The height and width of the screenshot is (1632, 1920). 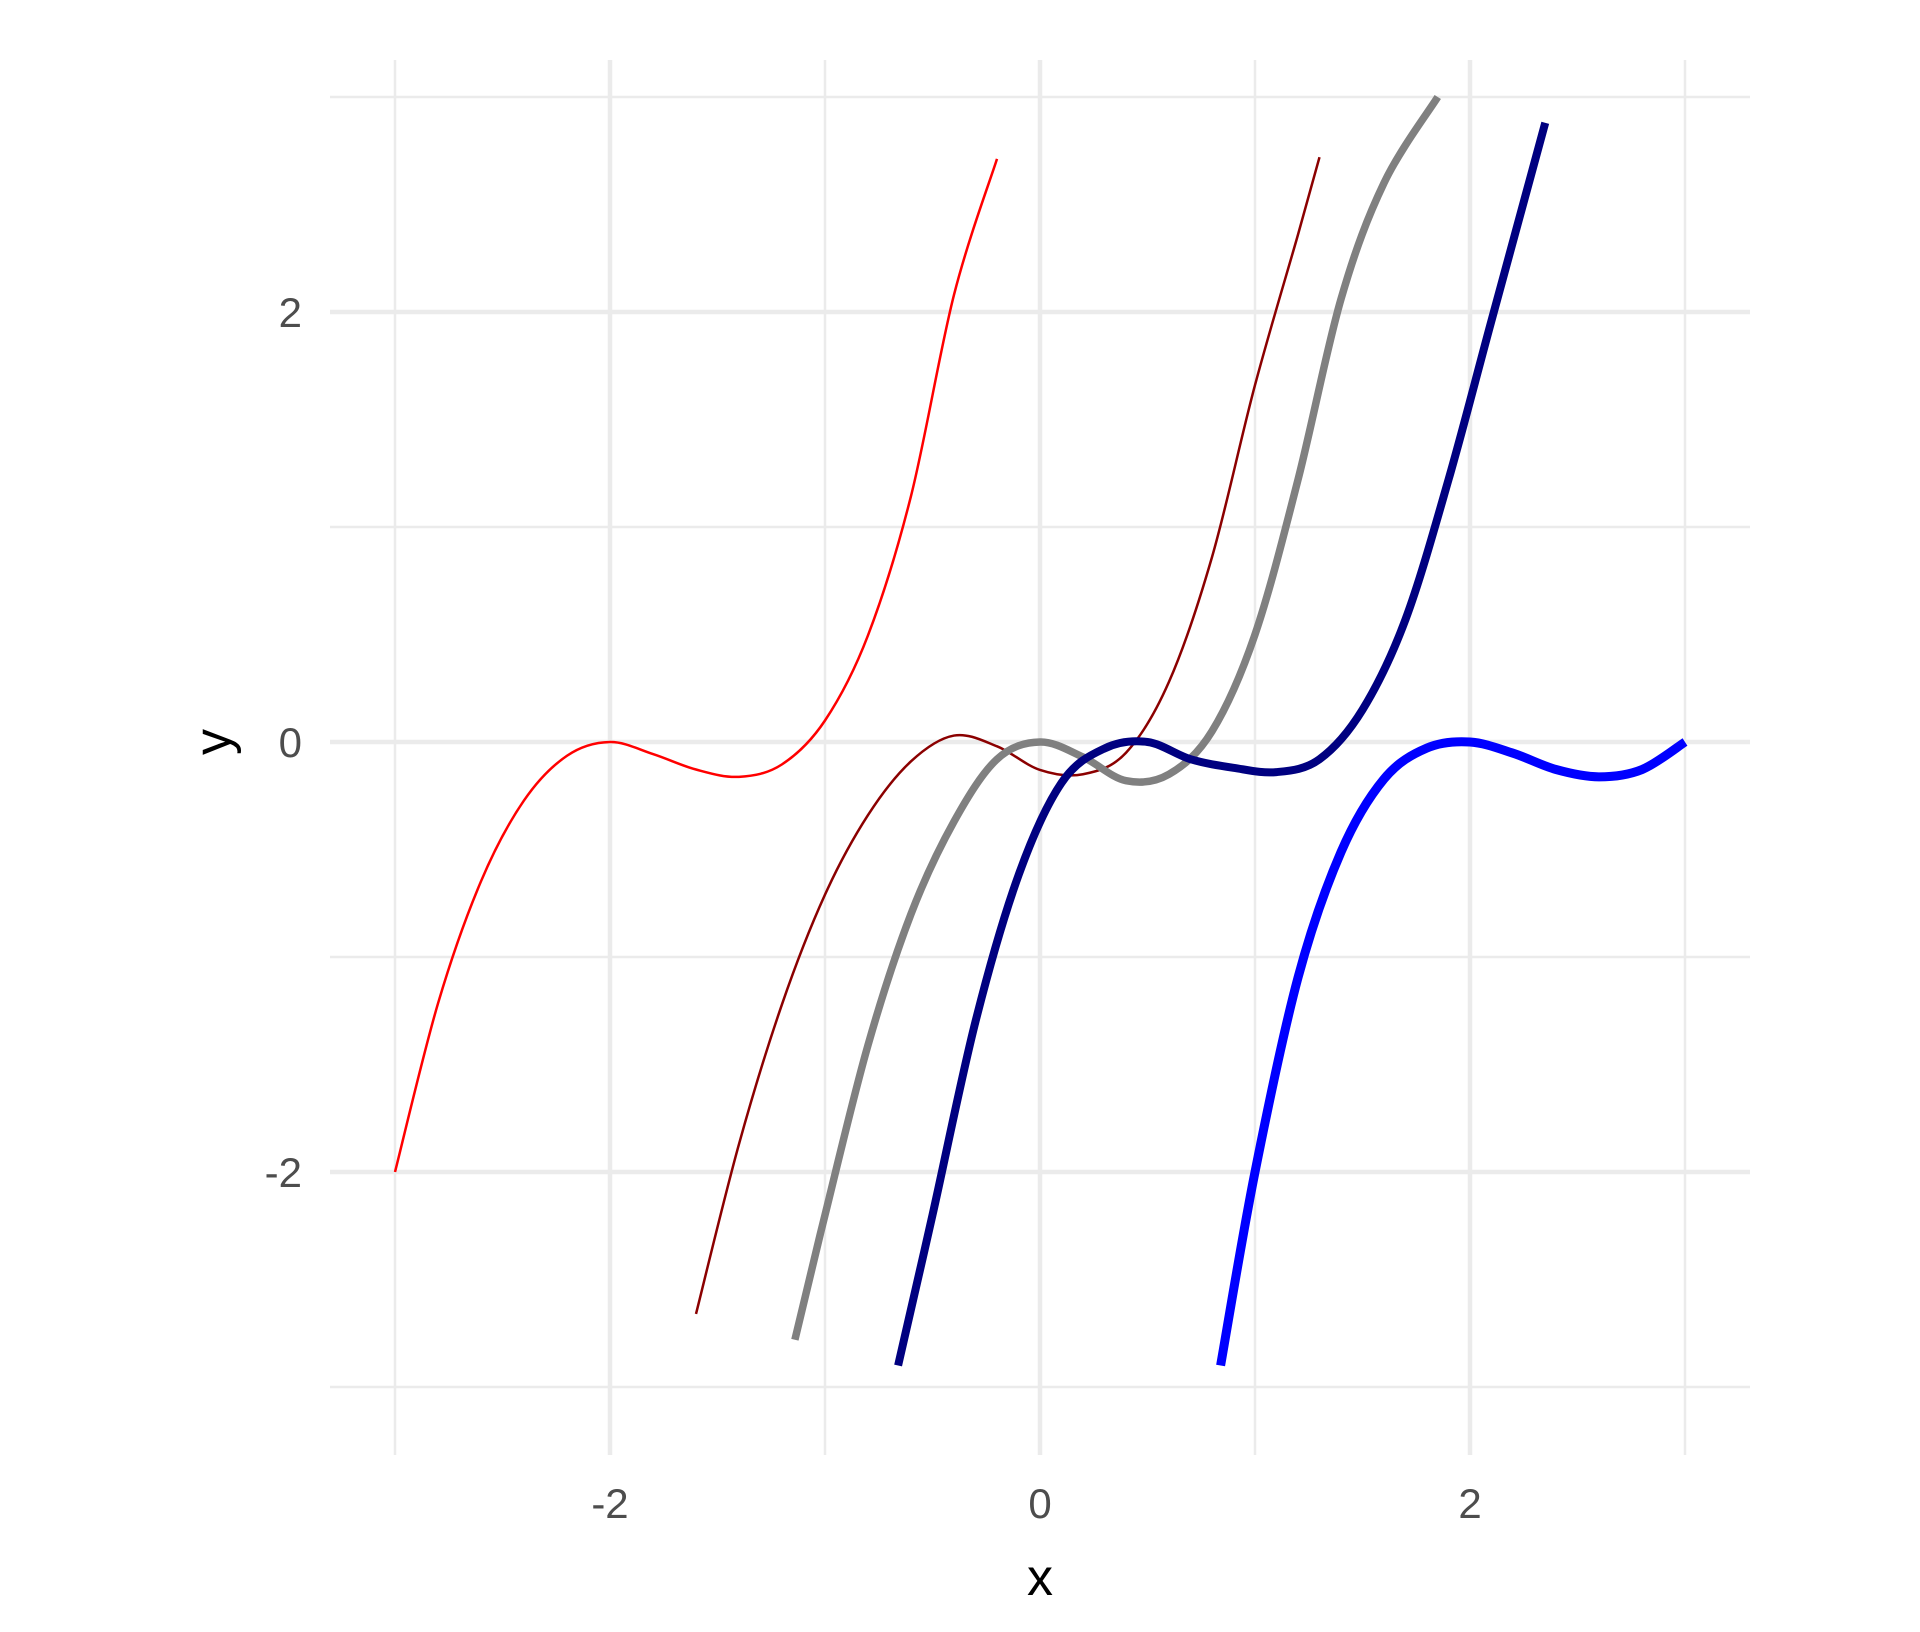 What do you see at coordinates (609, 1503) in the screenshot?
I see `x-tick-label: -2` at bounding box center [609, 1503].